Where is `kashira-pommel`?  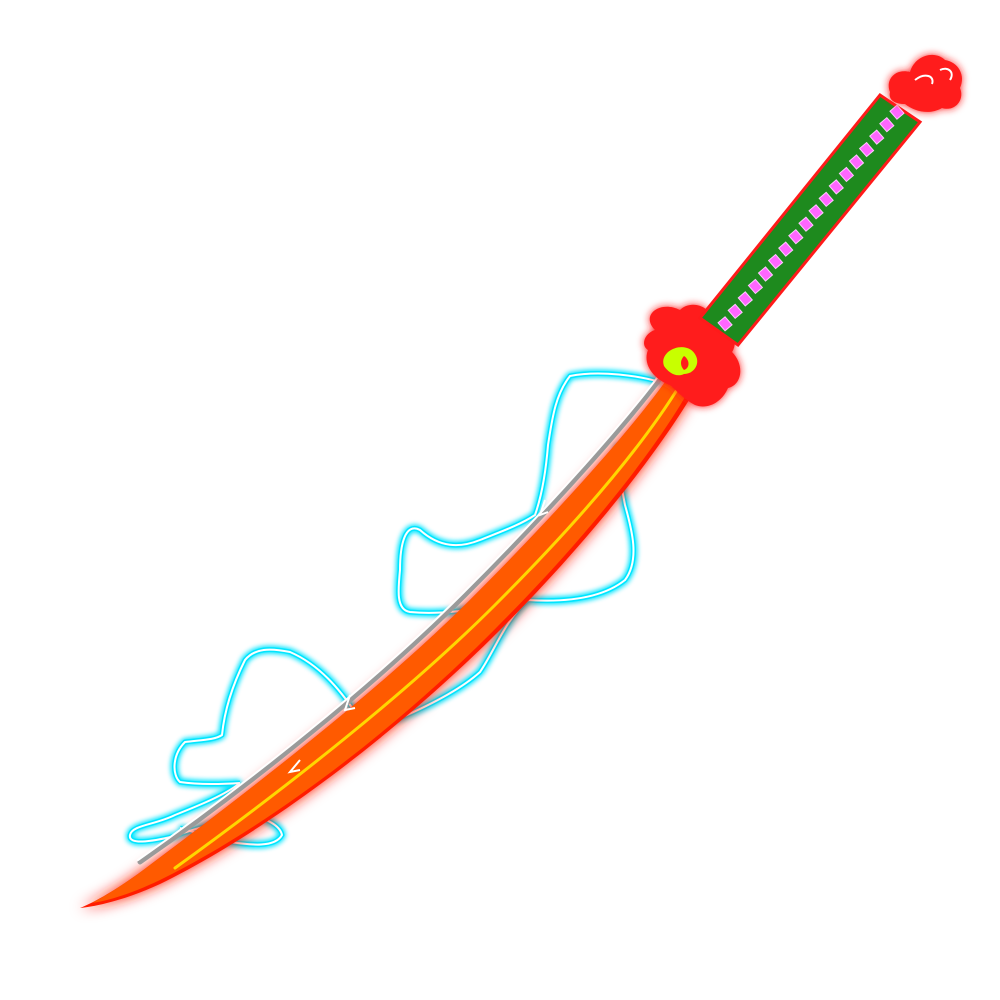
kashira-pommel is located at coordinates (925, 83).